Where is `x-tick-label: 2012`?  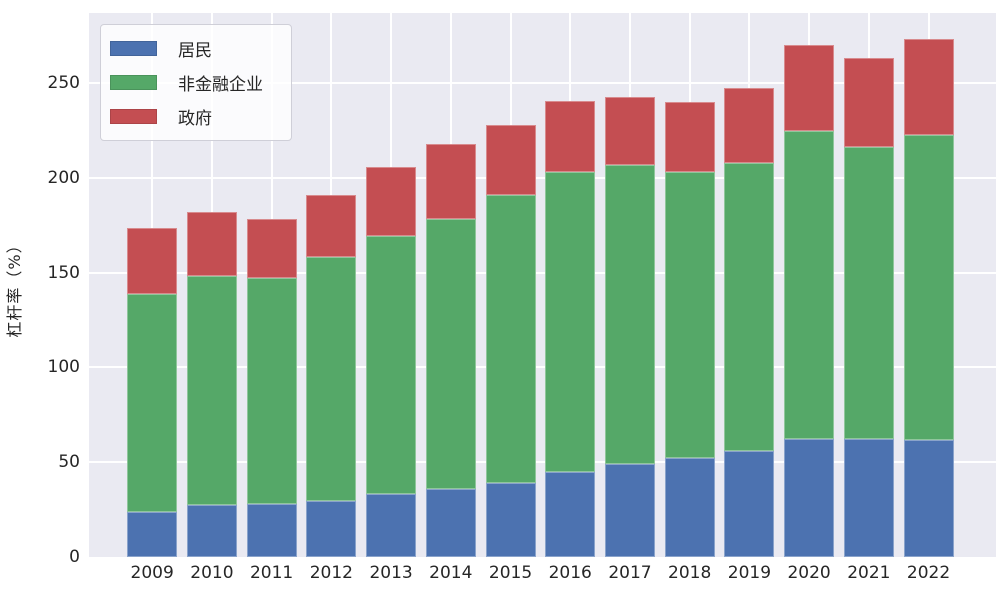
x-tick-label: 2012 is located at coordinates (331, 573).